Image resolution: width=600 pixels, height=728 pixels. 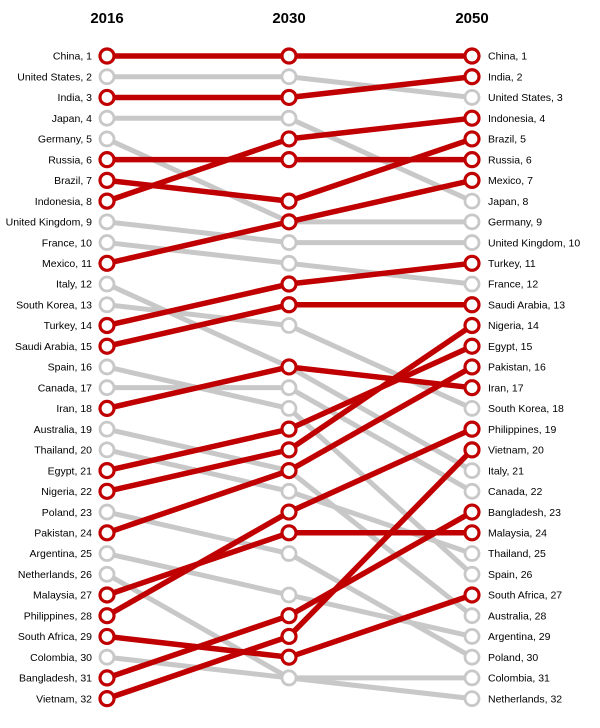 I want to click on marker-vietnam-2016, so click(x=107, y=699).